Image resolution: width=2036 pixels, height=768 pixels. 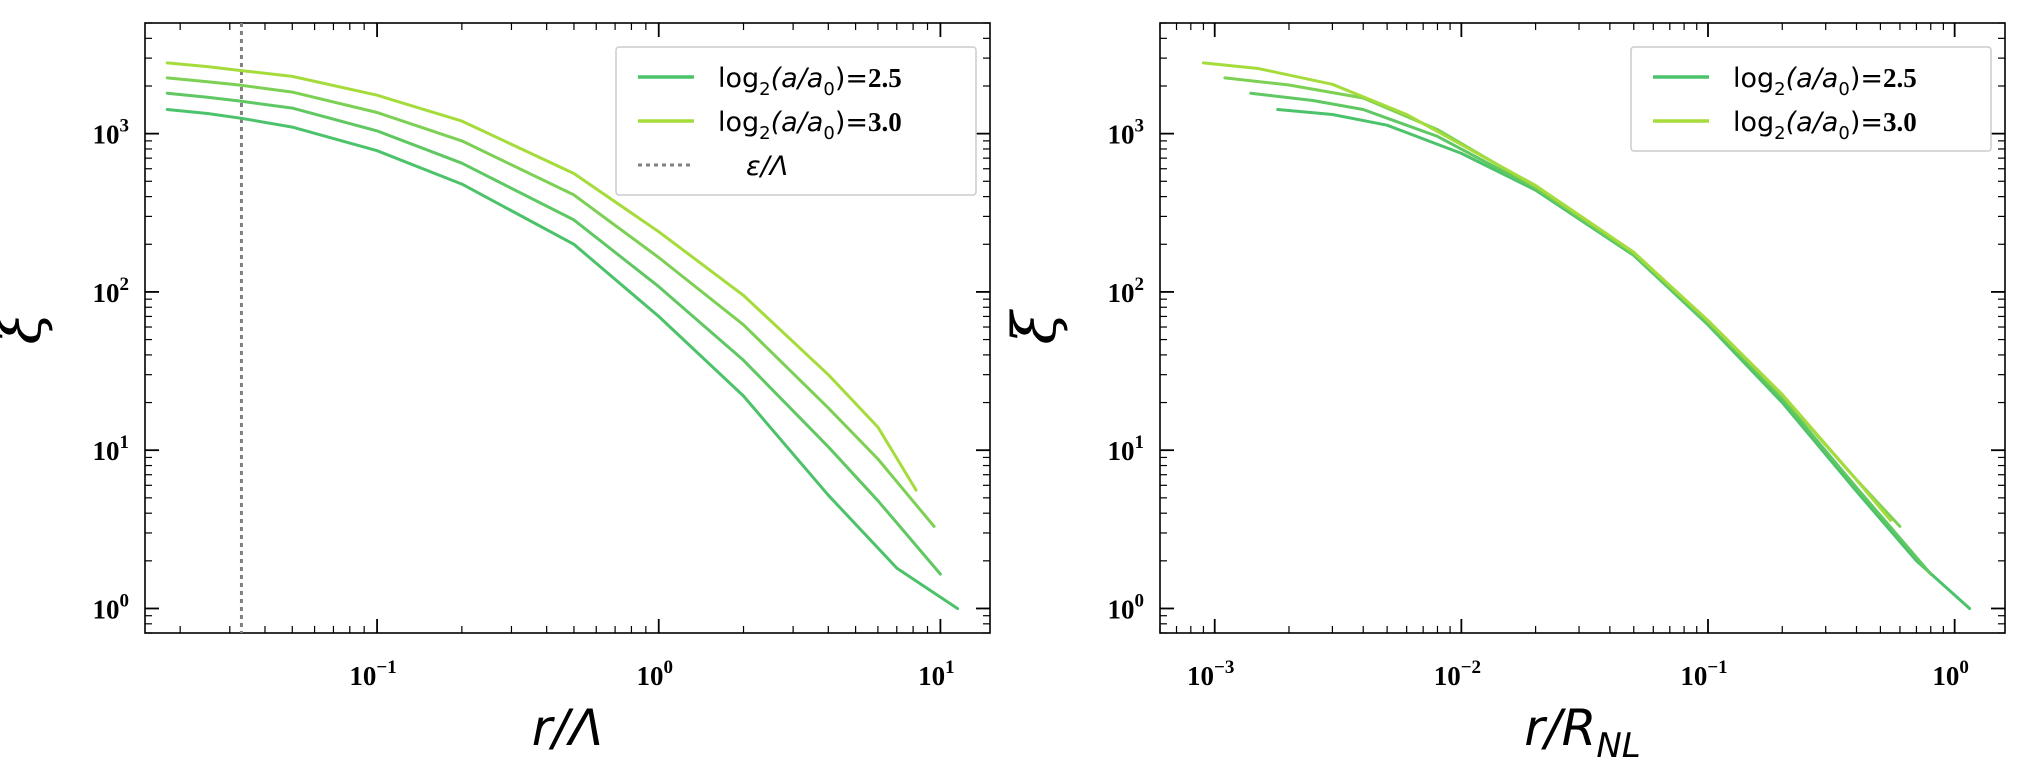 I want to click on x-axis-label: r/Λ, so click(x=568, y=728).